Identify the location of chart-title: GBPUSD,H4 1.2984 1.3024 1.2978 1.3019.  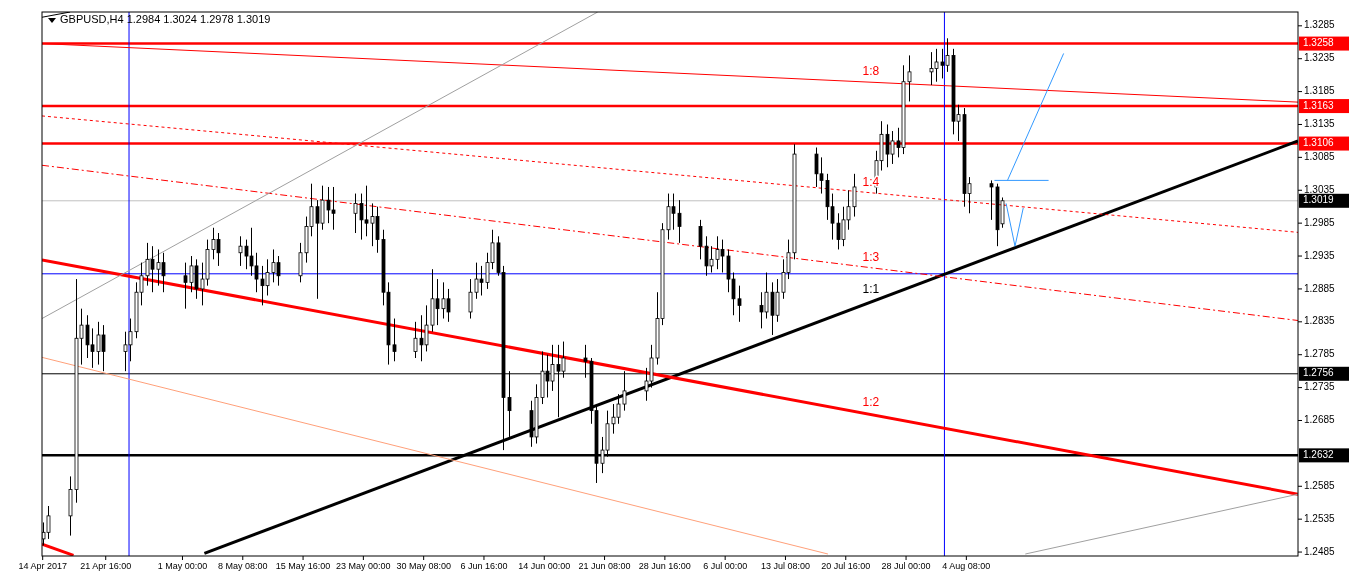
(165, 19).